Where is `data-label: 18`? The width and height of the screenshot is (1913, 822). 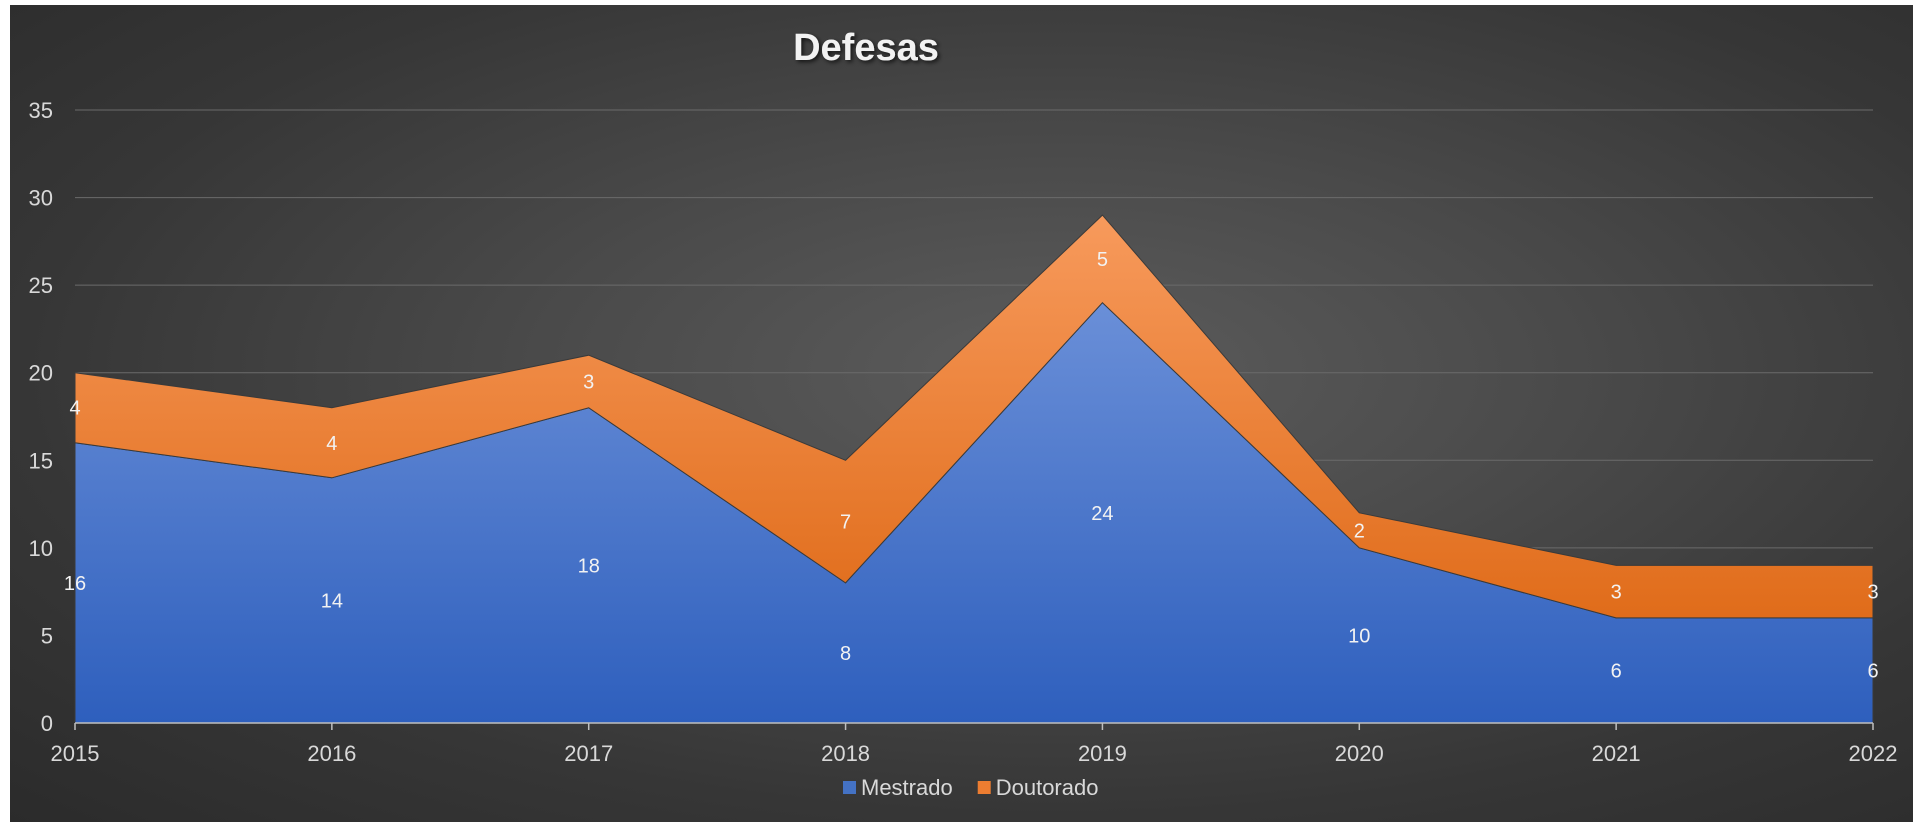
data-label: 18 is located at coordinates (589, 566).